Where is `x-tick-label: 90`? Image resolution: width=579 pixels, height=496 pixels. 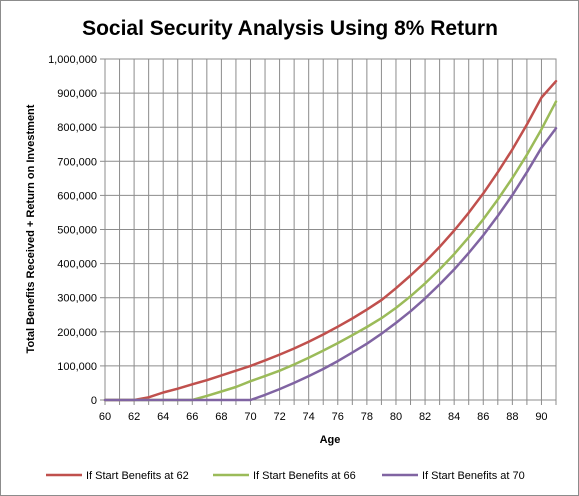
x-tick-label: 90 is located at coordinates (541, 417).